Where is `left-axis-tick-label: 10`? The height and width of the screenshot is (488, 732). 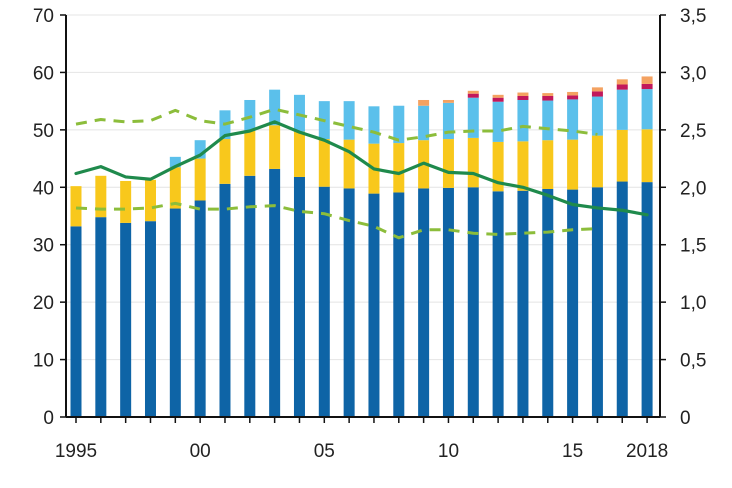 left-axis-tick-label: 10 is located at coordinates (43, 361).